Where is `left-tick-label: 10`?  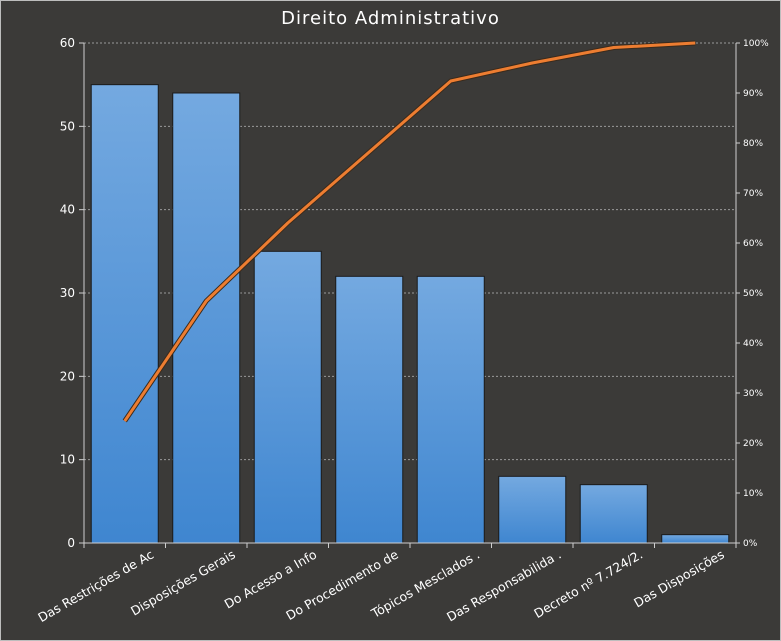 left-tick-label: 10 is located at coordinates (67, 460).